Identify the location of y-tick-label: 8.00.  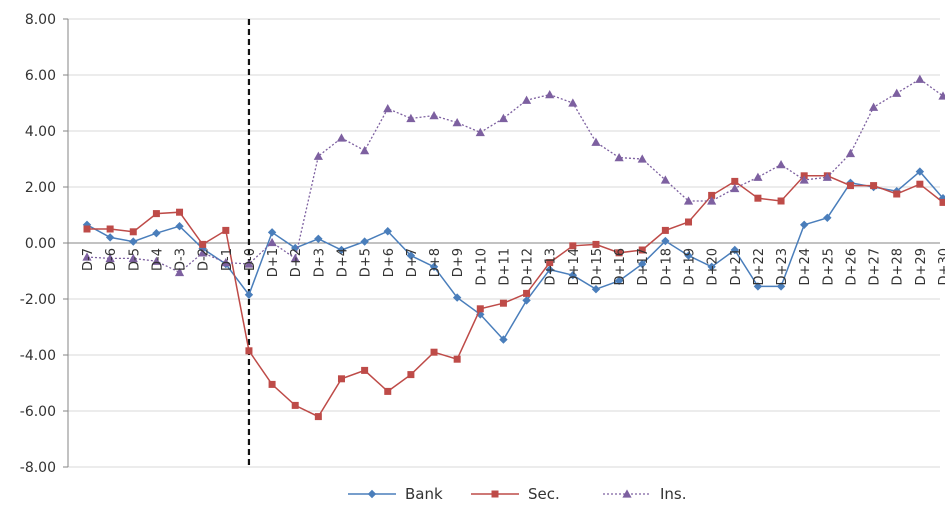
(40, 20).